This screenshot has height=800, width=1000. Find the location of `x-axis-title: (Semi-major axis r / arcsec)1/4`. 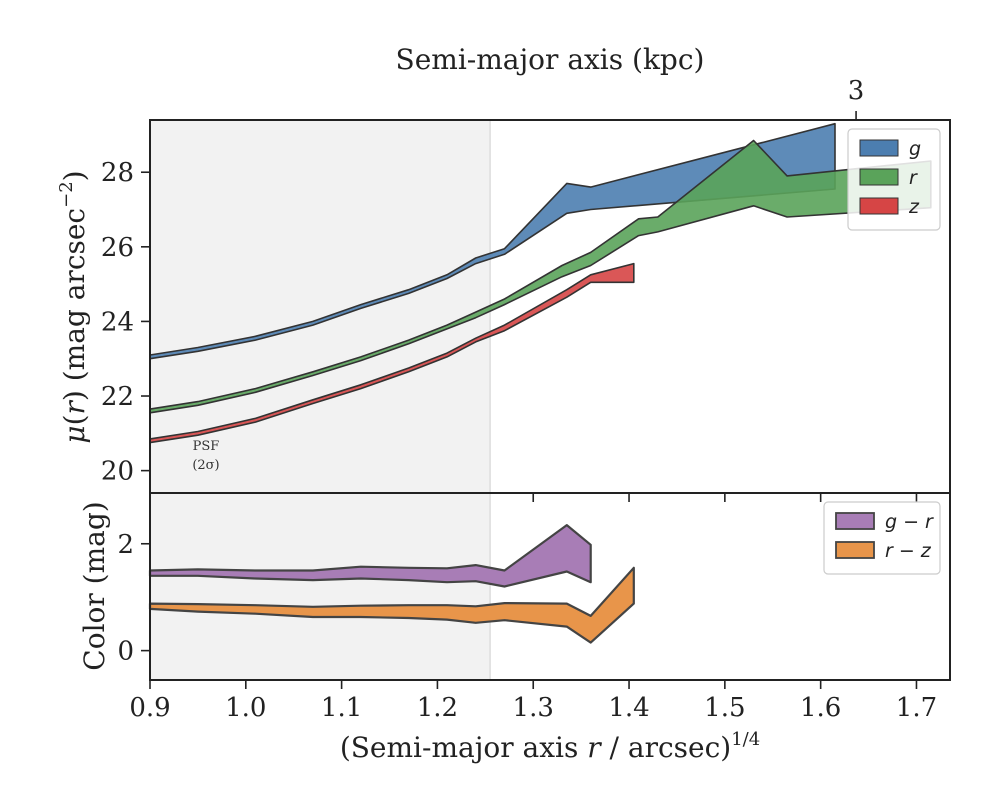

x-axis-title: (Semi-major axis r / arcsec)1/4 is located at coordinates (550, 746).